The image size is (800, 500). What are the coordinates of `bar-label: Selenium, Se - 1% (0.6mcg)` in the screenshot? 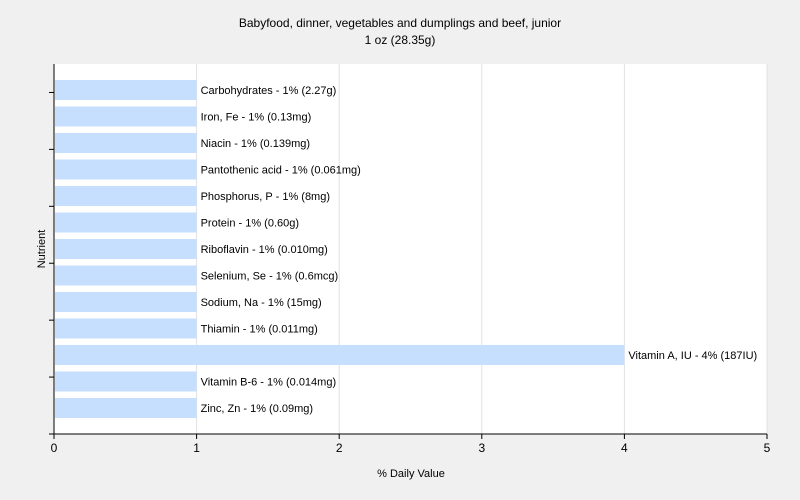 It's located at (270, 277).